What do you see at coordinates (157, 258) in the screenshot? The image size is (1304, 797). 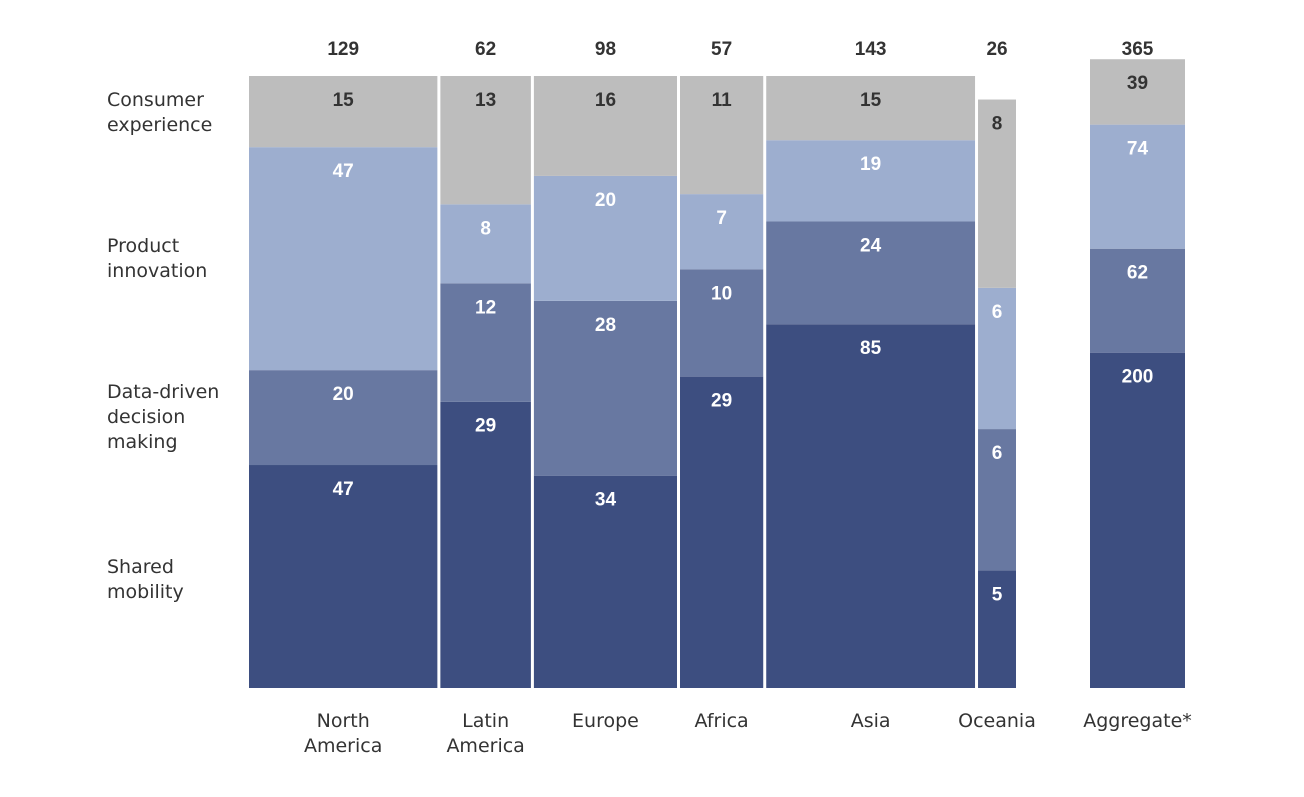 I see `legend-entry: Product innovation` at bounding box center [157, 258].